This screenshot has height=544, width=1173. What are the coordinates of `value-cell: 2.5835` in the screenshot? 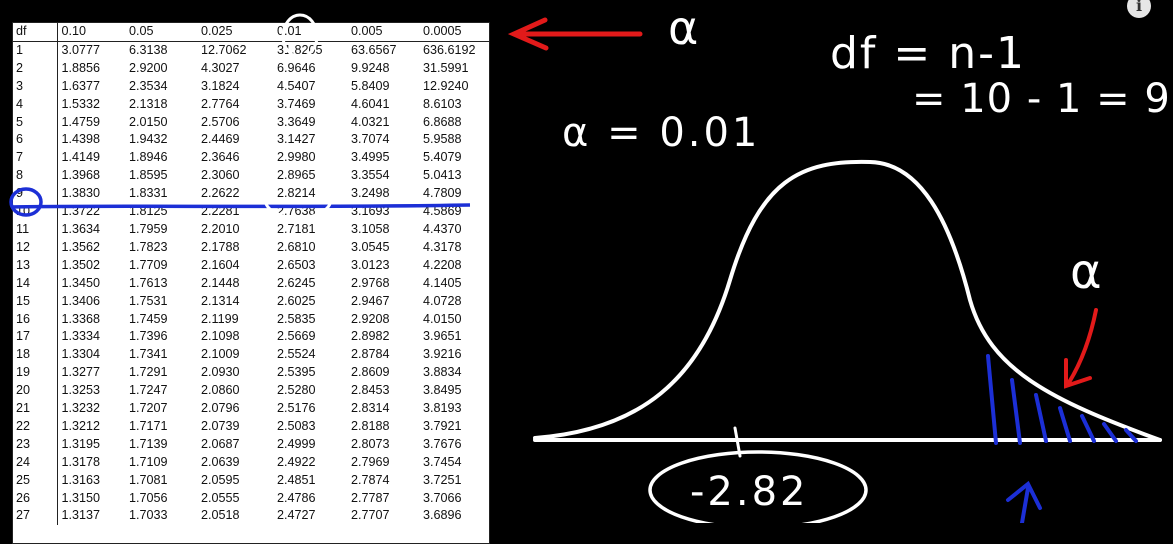 It's located at (296, 318).